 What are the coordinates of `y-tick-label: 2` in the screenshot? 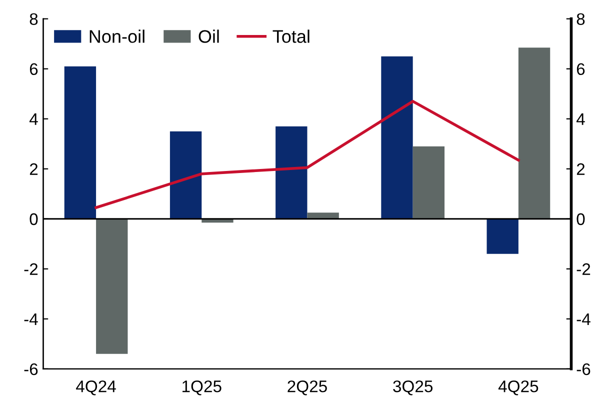 It's located at (34, 169).